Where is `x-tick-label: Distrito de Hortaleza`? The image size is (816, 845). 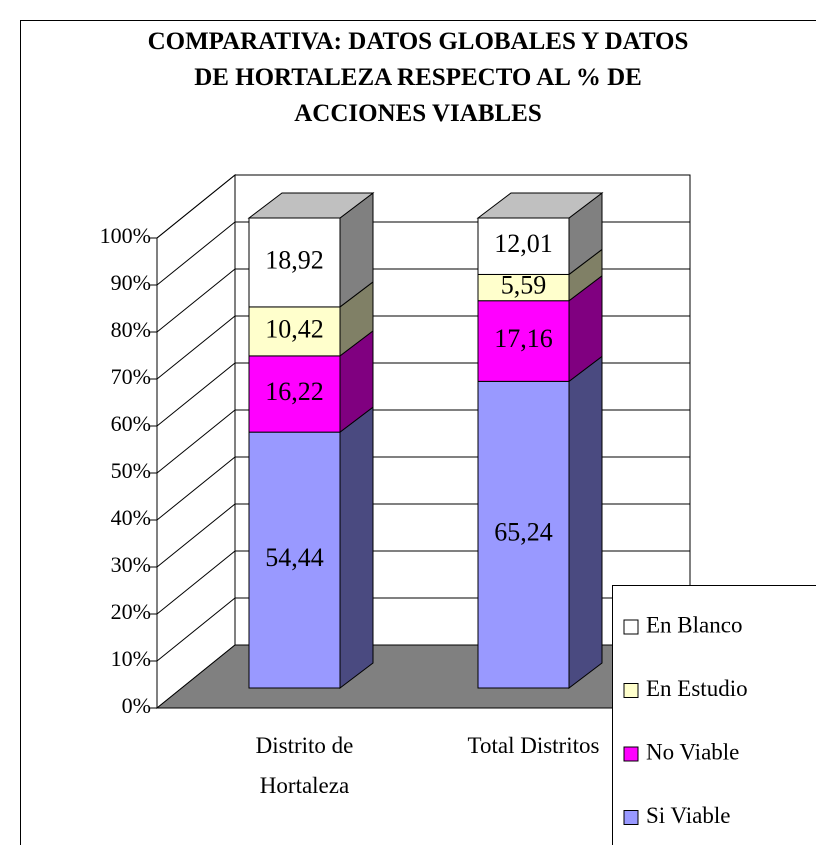
x-tick-label: Distrito de Hortaleza is located at coordinates (304, 765).